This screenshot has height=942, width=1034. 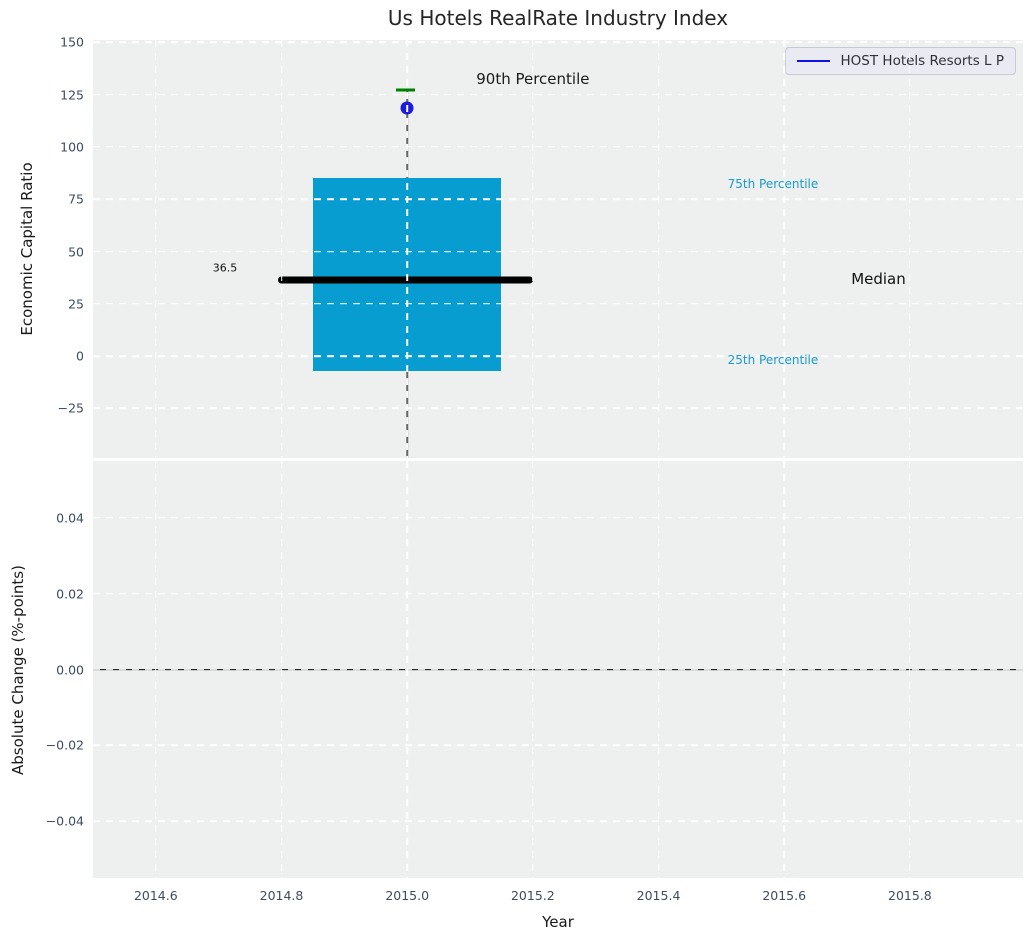 I want to click on median-line, so click(x=405, y=280).